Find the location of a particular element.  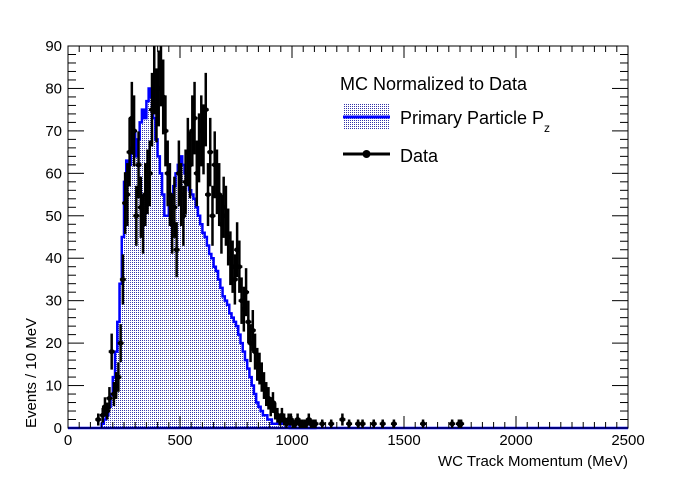

y-tick-label: 0 is located at coordinates (58, 428).